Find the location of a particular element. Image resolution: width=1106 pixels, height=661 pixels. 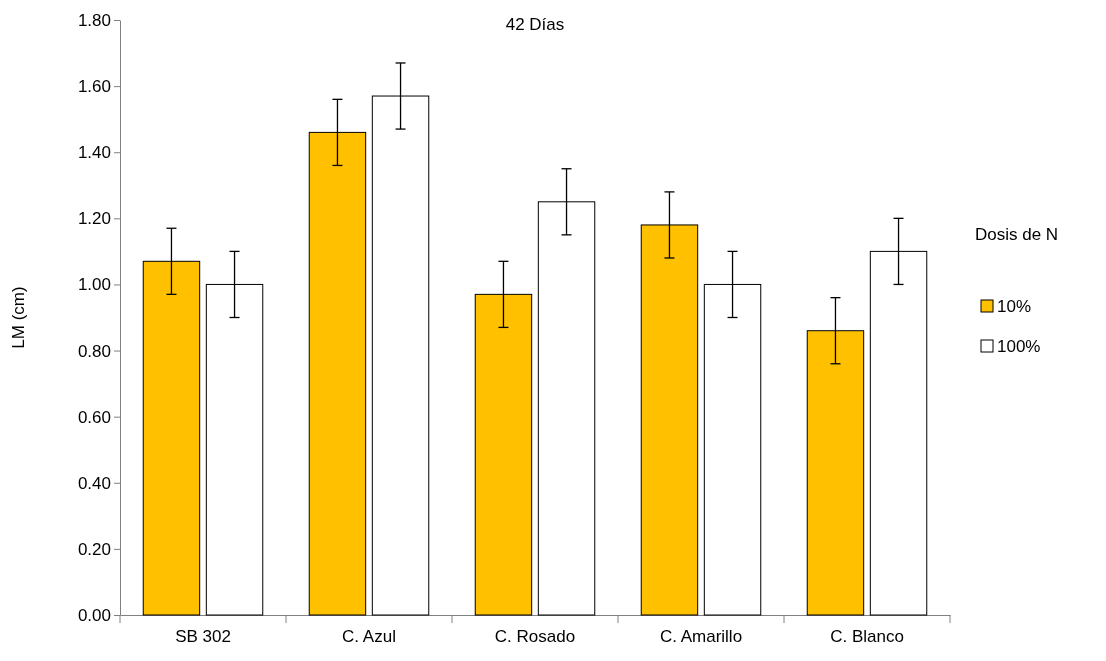

x-tick-label: C. Azul is located at coordinates (369, 636).